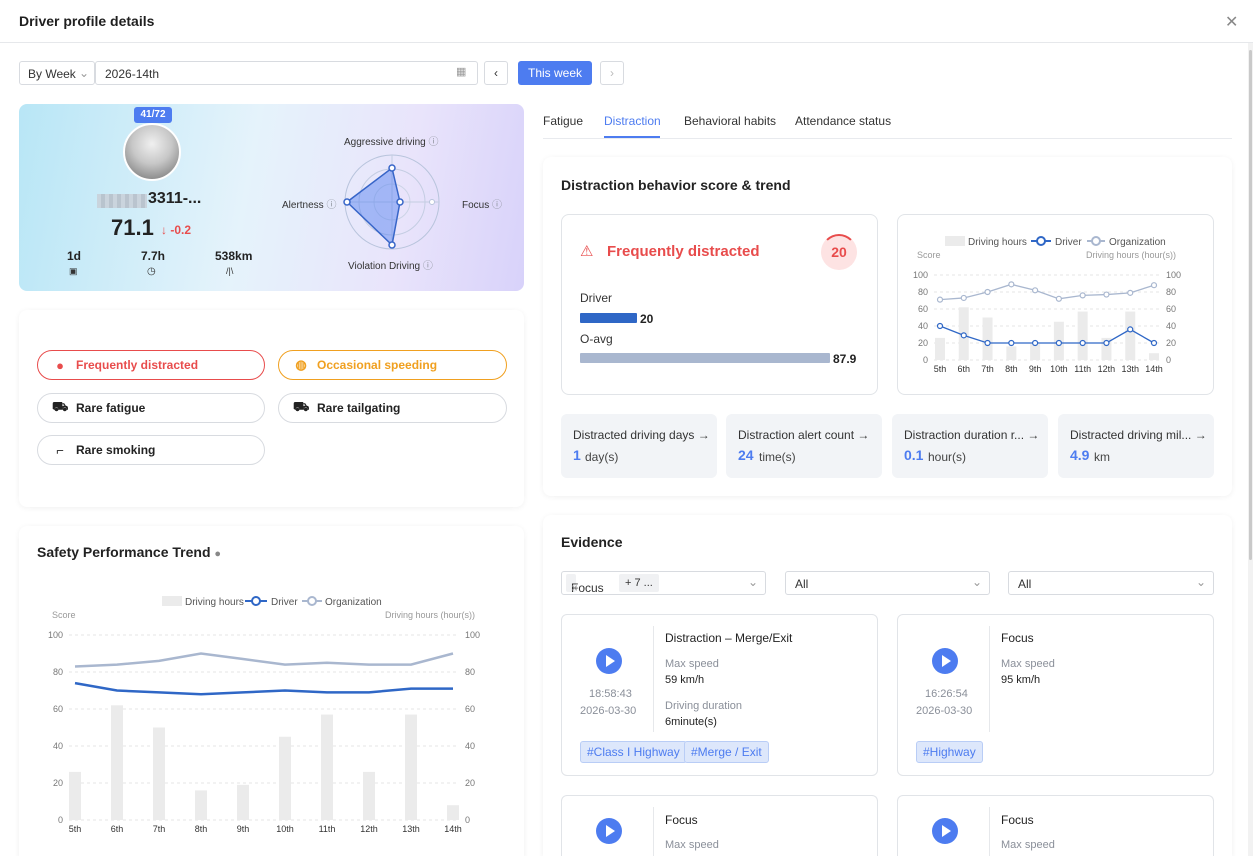  What do you see at coordinates (1136, 446) in the screenshot?
I see `stat-mileage: Distracted driving mil... → 4.9 km` at bounding box center [1136, 446].